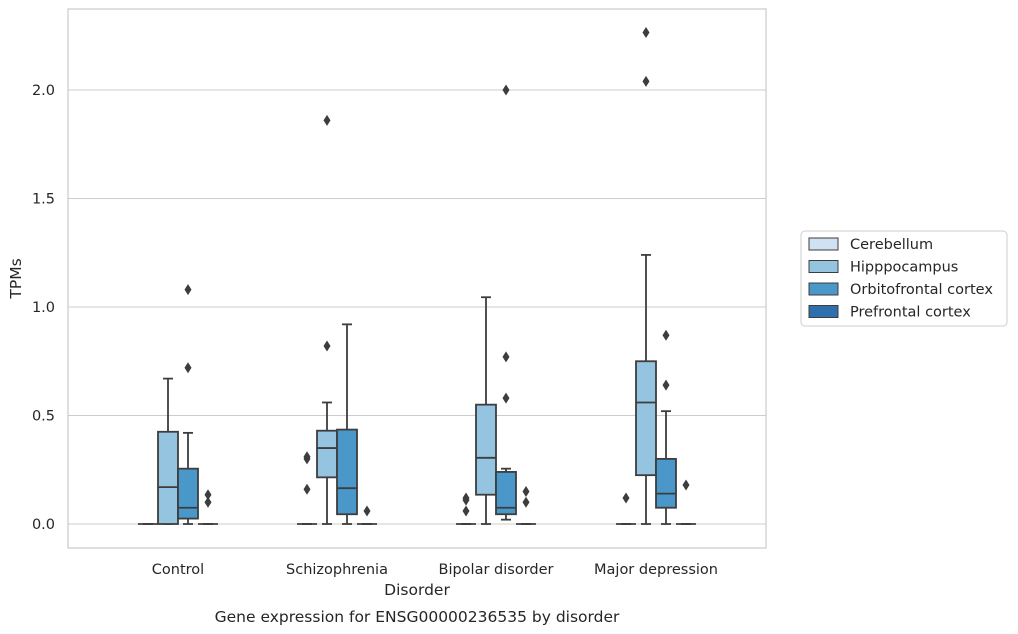 The height and width of the screenshot is (634, 1018). What do you see at coordinates (656, 570) in the screenshot?
I see `x-tick-label: Major depression` at bounding box center [656, 570].